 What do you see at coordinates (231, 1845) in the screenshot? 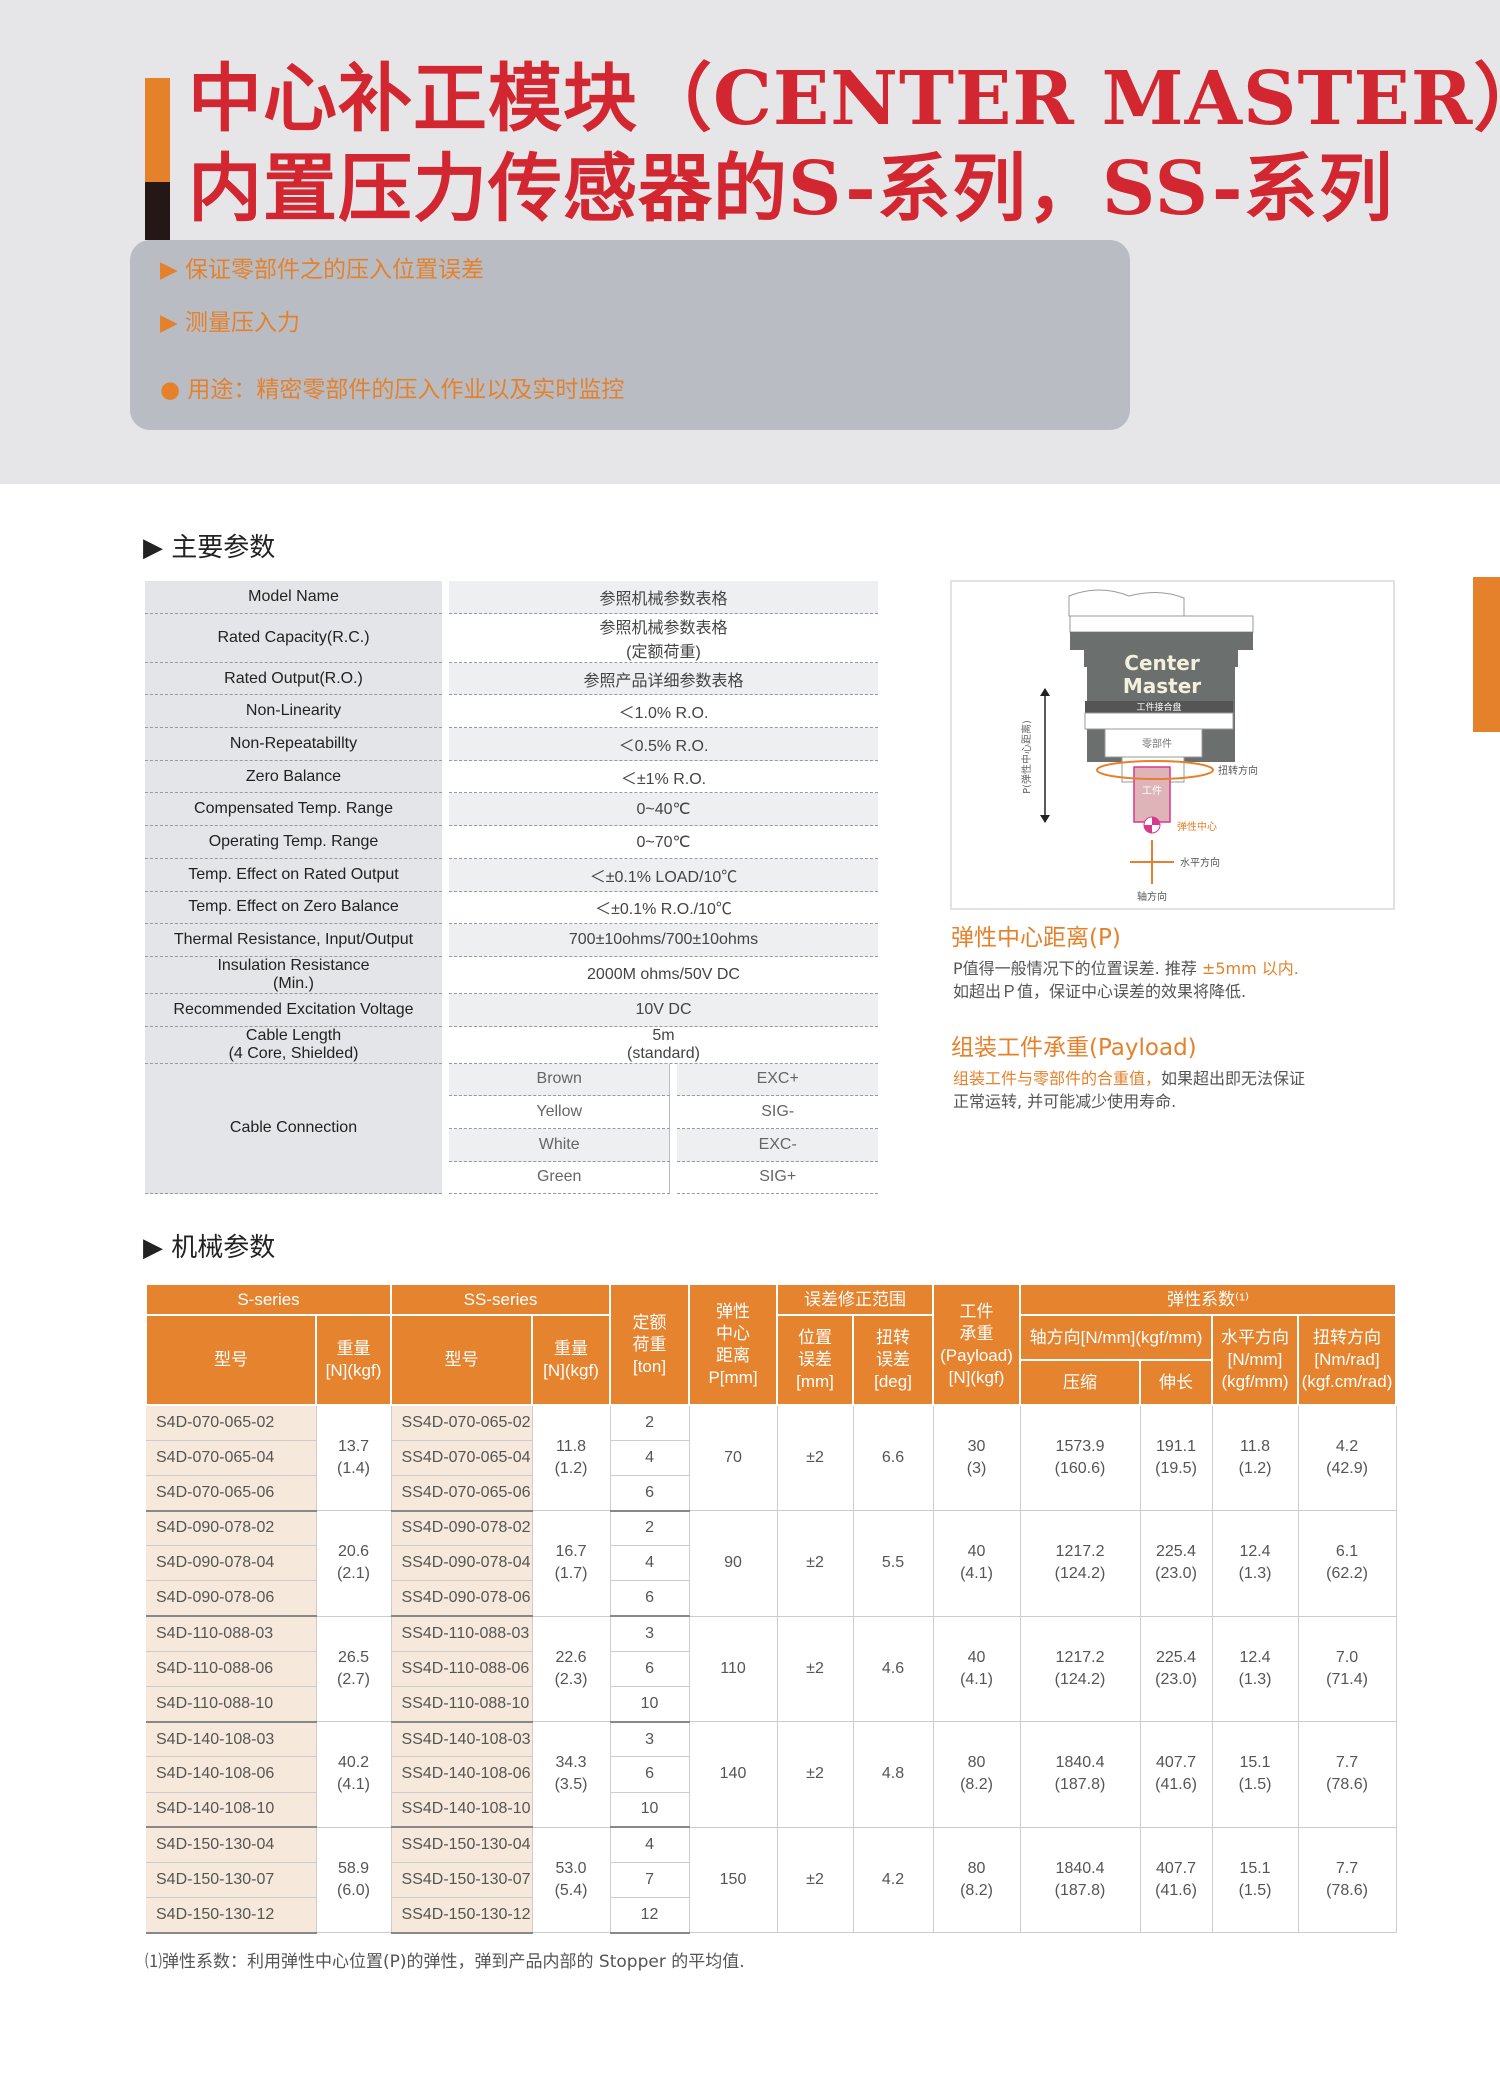
I see `s-model: S4D-150-130-04` at bounding box center [231, 1845].